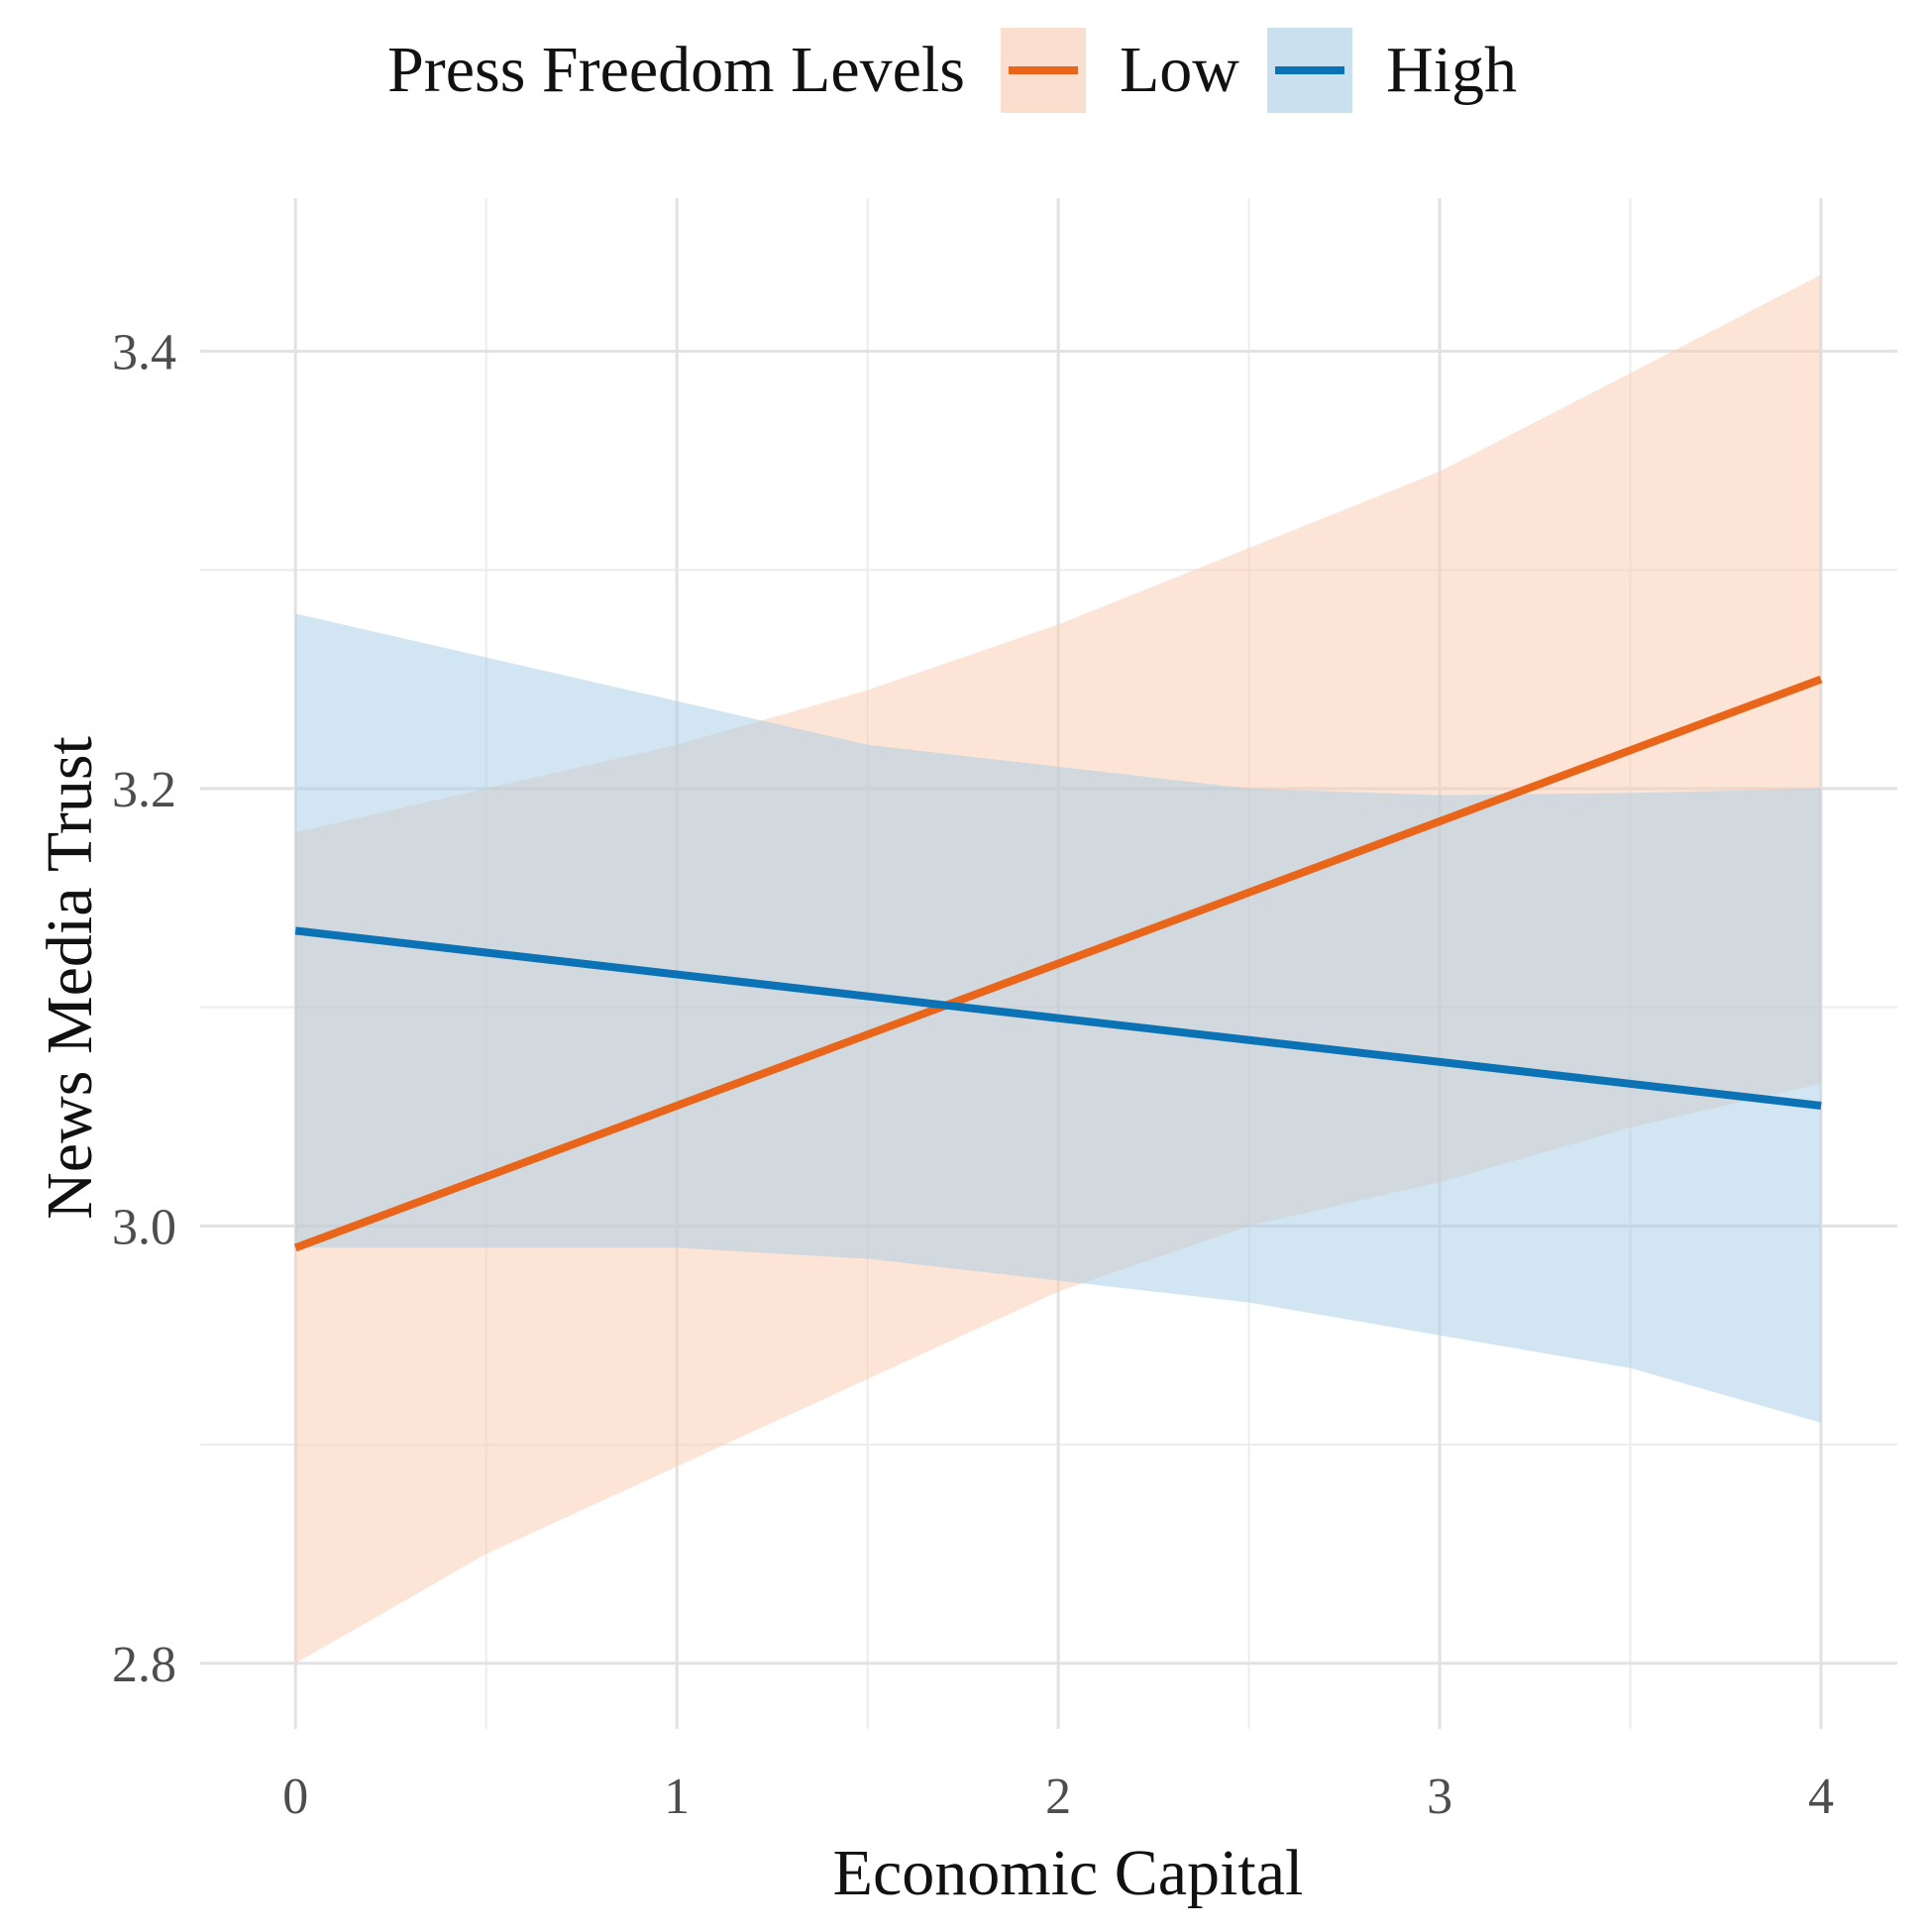 The height and width of the screenshot is (1932, 1932). I want to click on x-tick-label: 2, so click(1058, 1797).